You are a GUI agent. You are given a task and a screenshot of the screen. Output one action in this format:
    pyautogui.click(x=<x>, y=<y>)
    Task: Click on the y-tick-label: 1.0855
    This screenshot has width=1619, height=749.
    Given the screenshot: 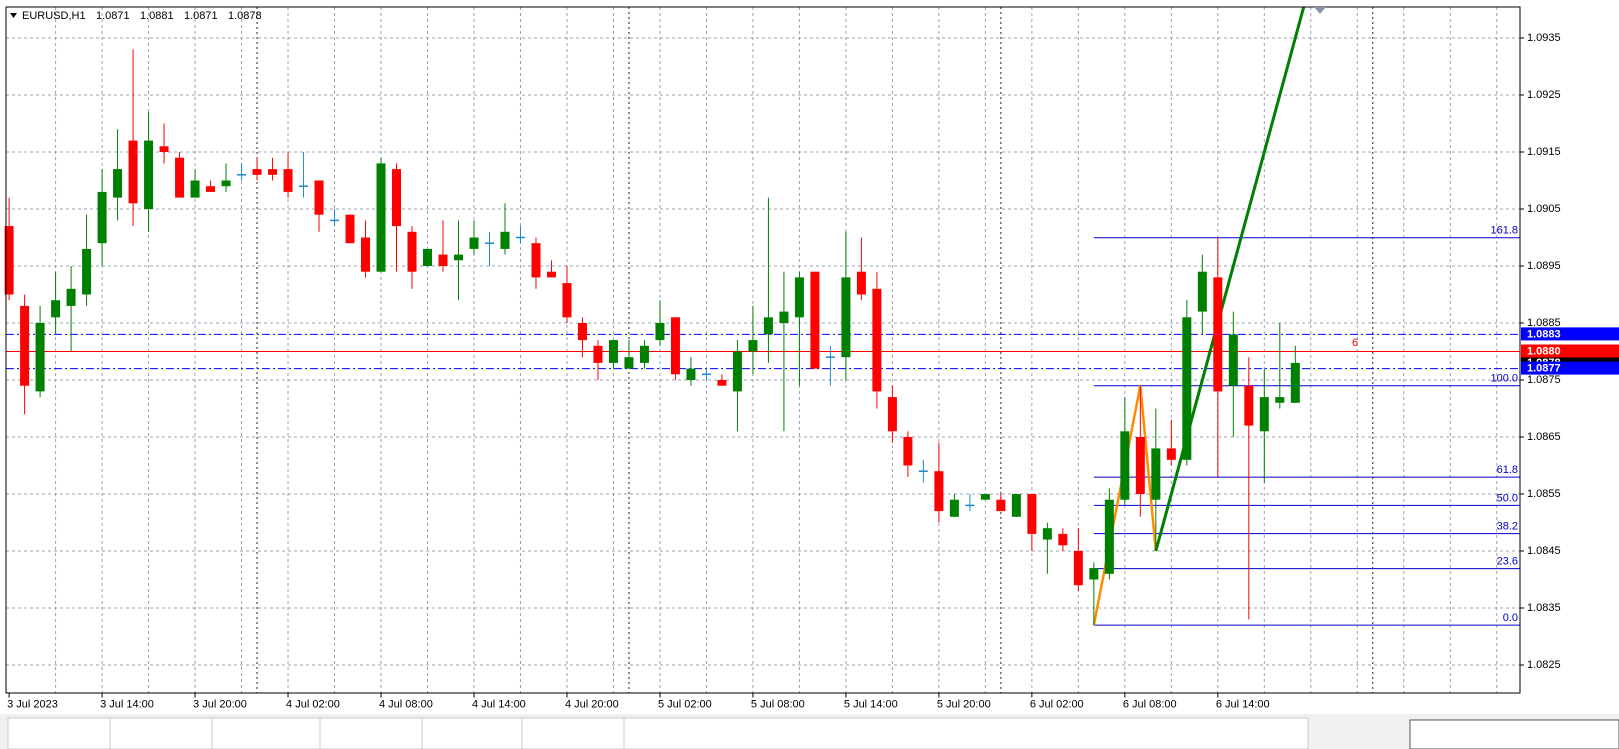 What is the action you would take?
    pyautogui.click(x=1544, y=494)
    